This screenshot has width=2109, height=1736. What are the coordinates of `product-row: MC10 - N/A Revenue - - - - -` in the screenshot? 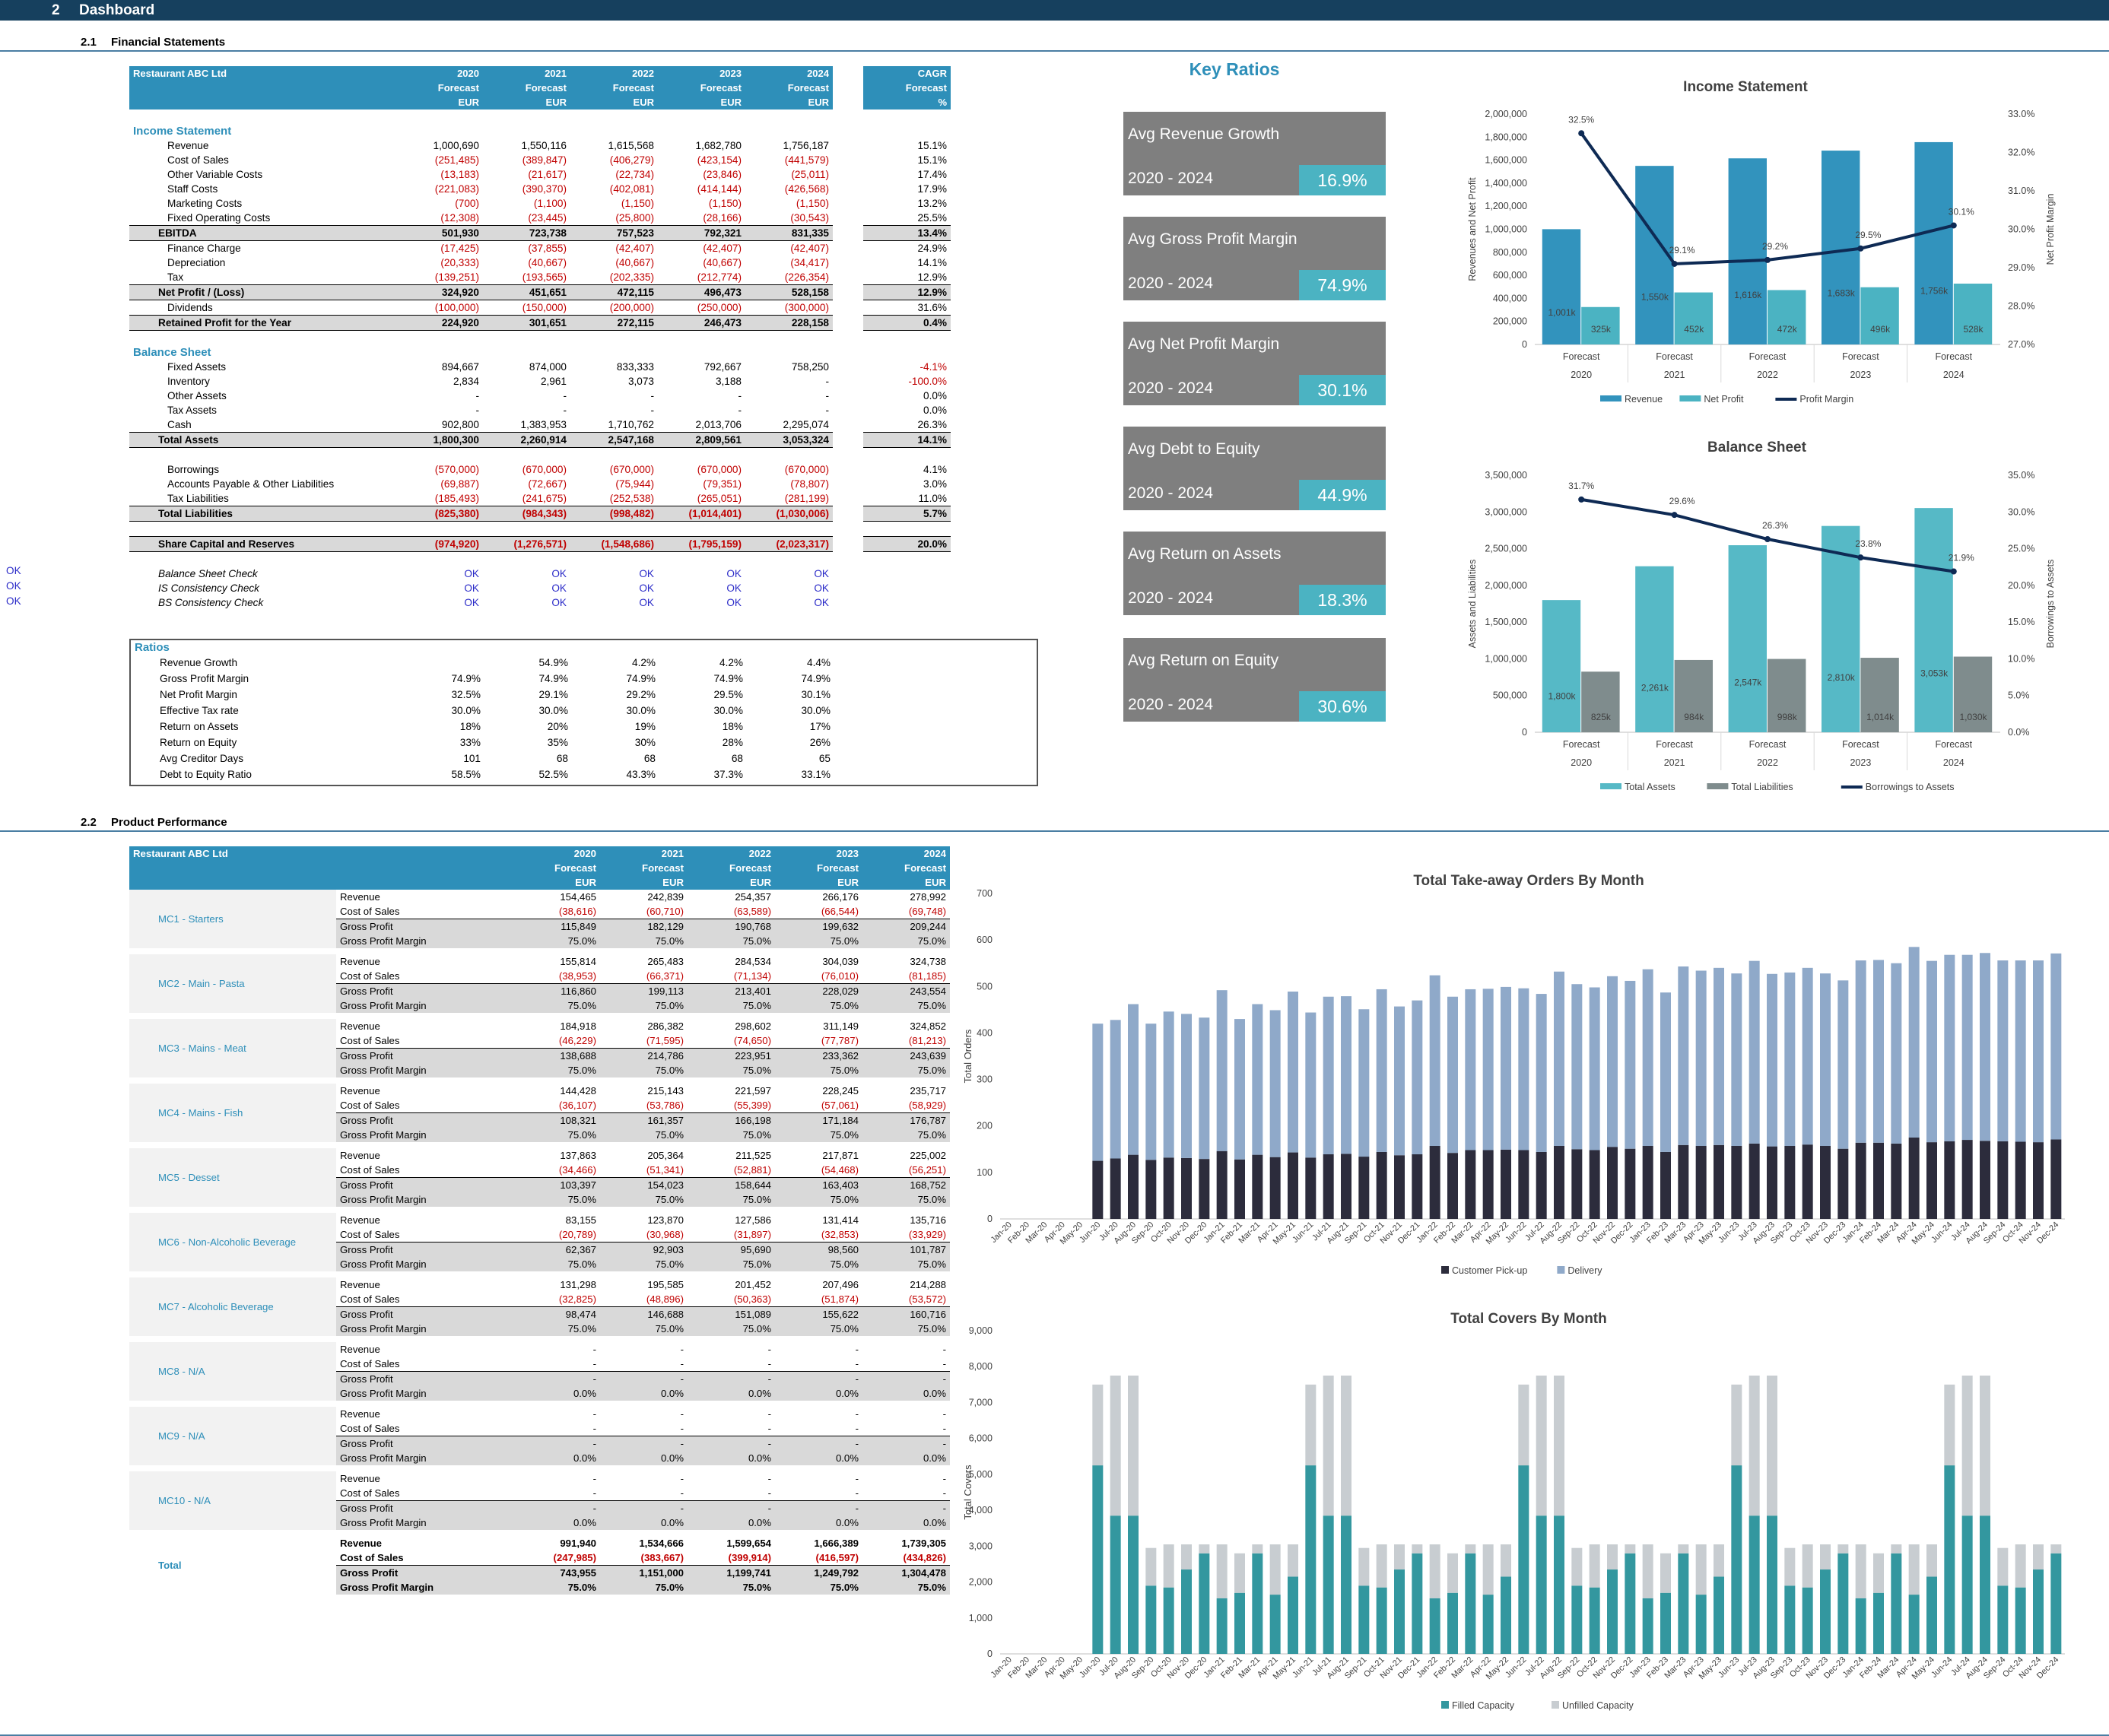 It's located at (539, 1500).